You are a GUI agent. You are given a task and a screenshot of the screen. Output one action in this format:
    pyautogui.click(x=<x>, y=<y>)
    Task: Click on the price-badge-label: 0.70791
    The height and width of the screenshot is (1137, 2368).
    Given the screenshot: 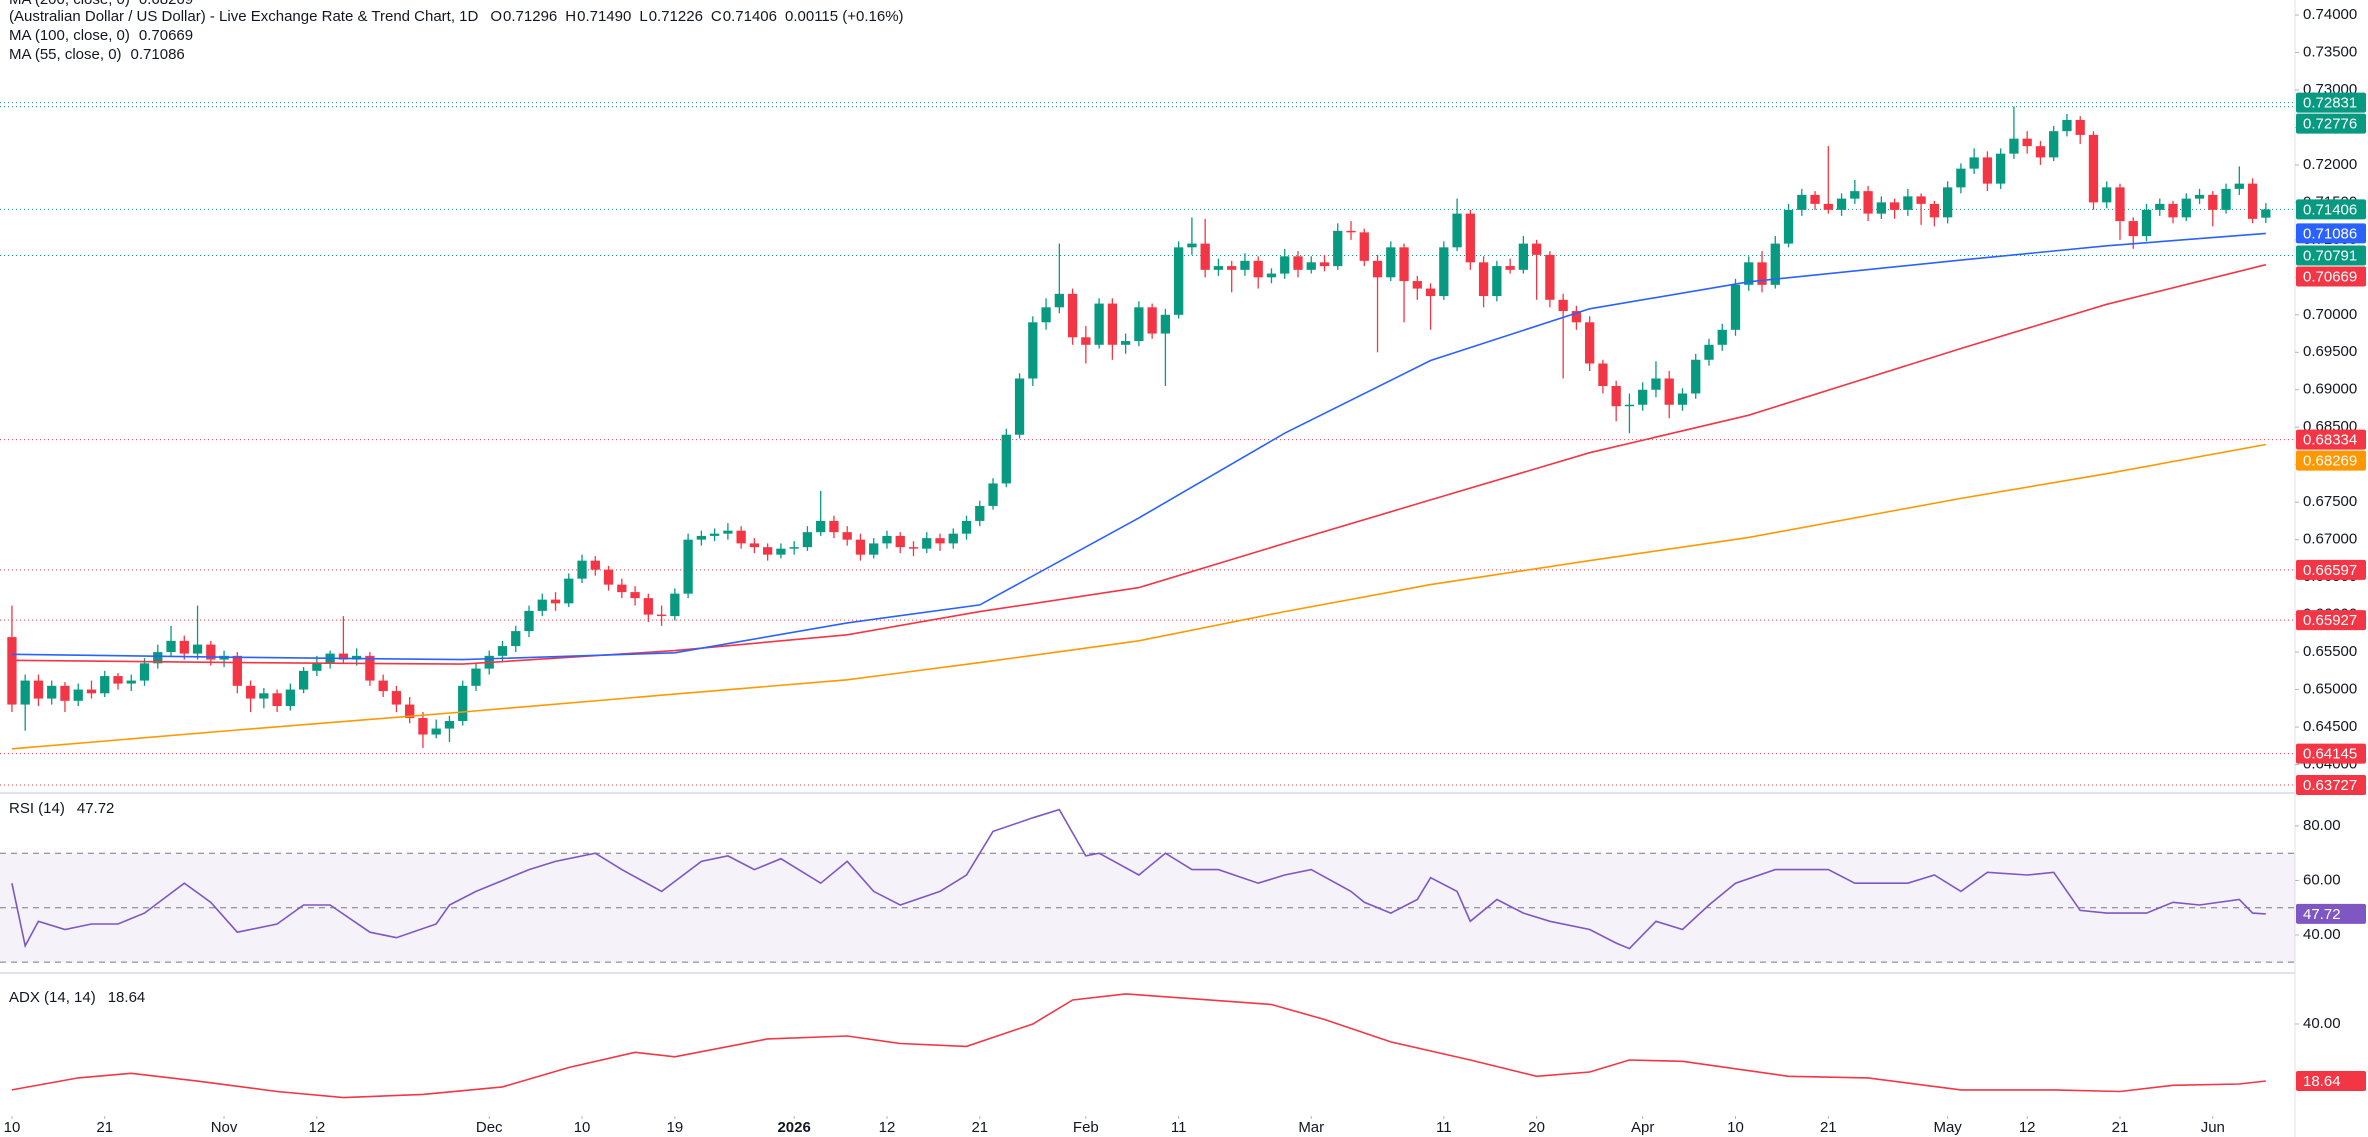 What is the action you would take?
    pyautogui.click(x=2330, y=255)
    